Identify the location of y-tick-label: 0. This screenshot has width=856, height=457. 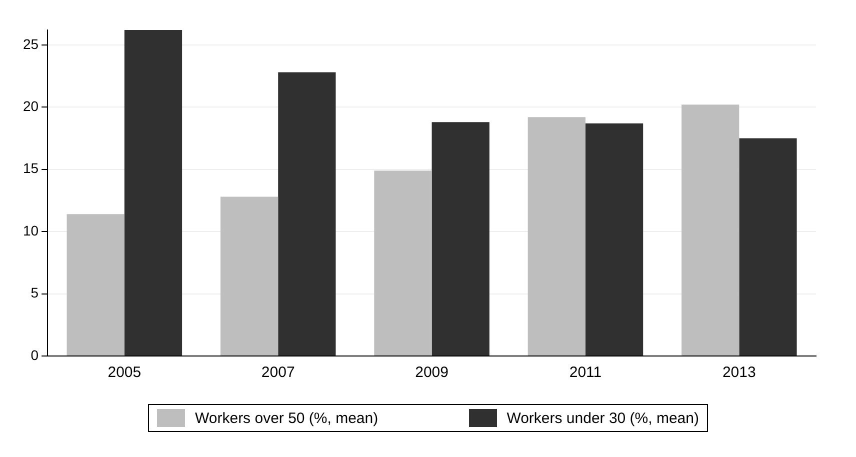
(34, 354).